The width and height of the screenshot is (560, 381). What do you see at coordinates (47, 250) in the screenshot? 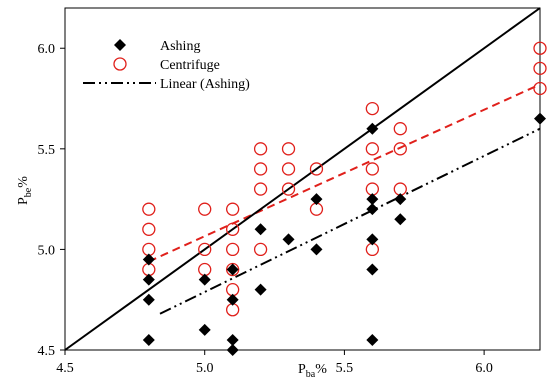
I see `y-tick-label: 5.0` at bounding box center [47, 250].